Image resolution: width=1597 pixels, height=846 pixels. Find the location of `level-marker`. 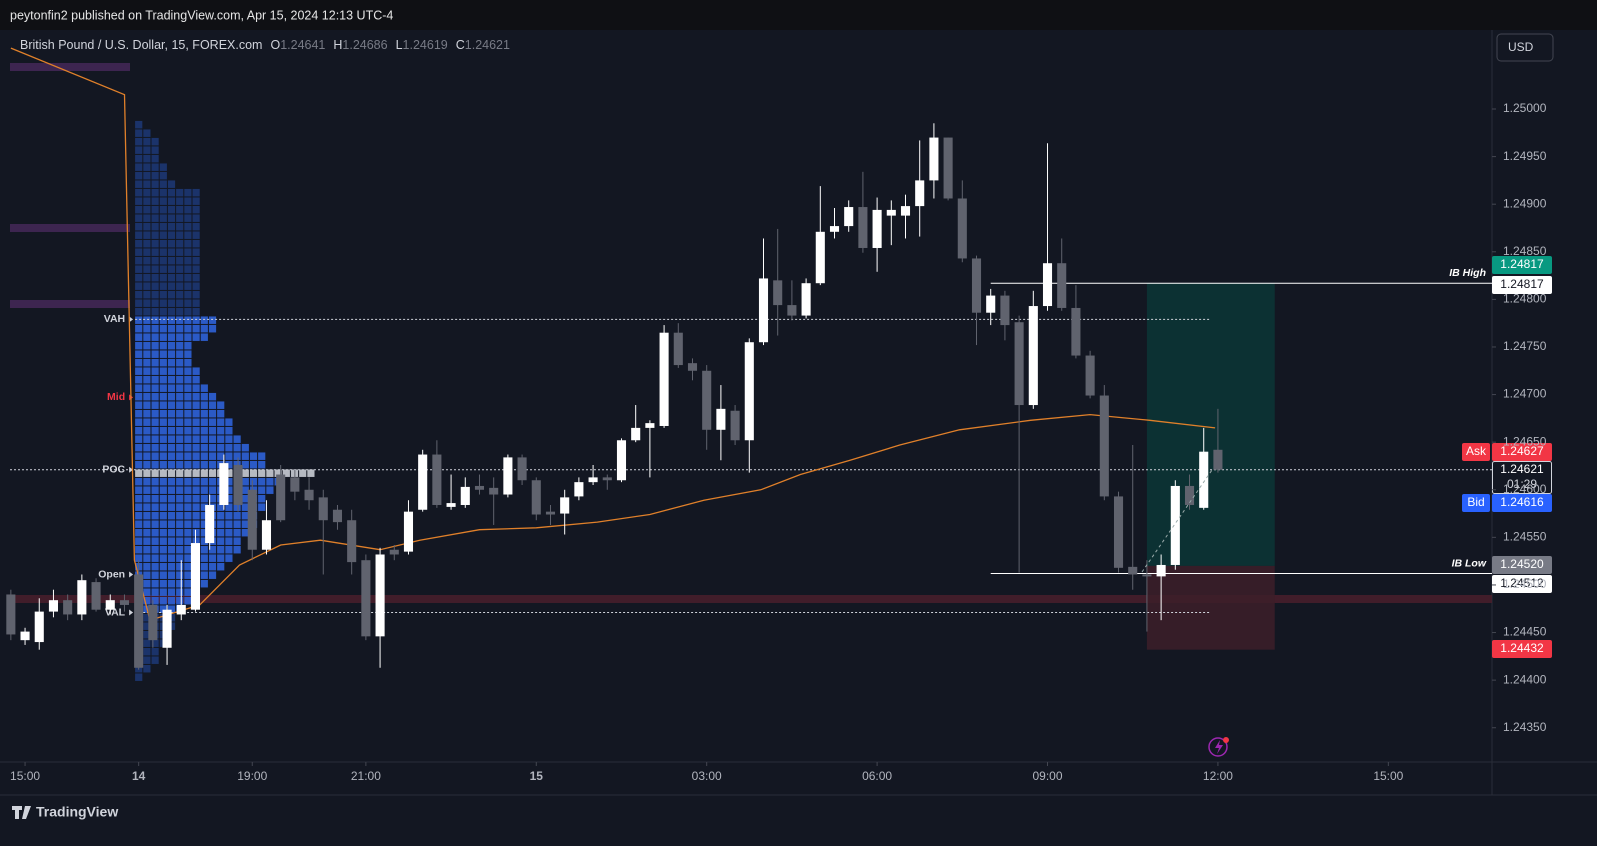

level-marker is located at coordinates (131, 574).